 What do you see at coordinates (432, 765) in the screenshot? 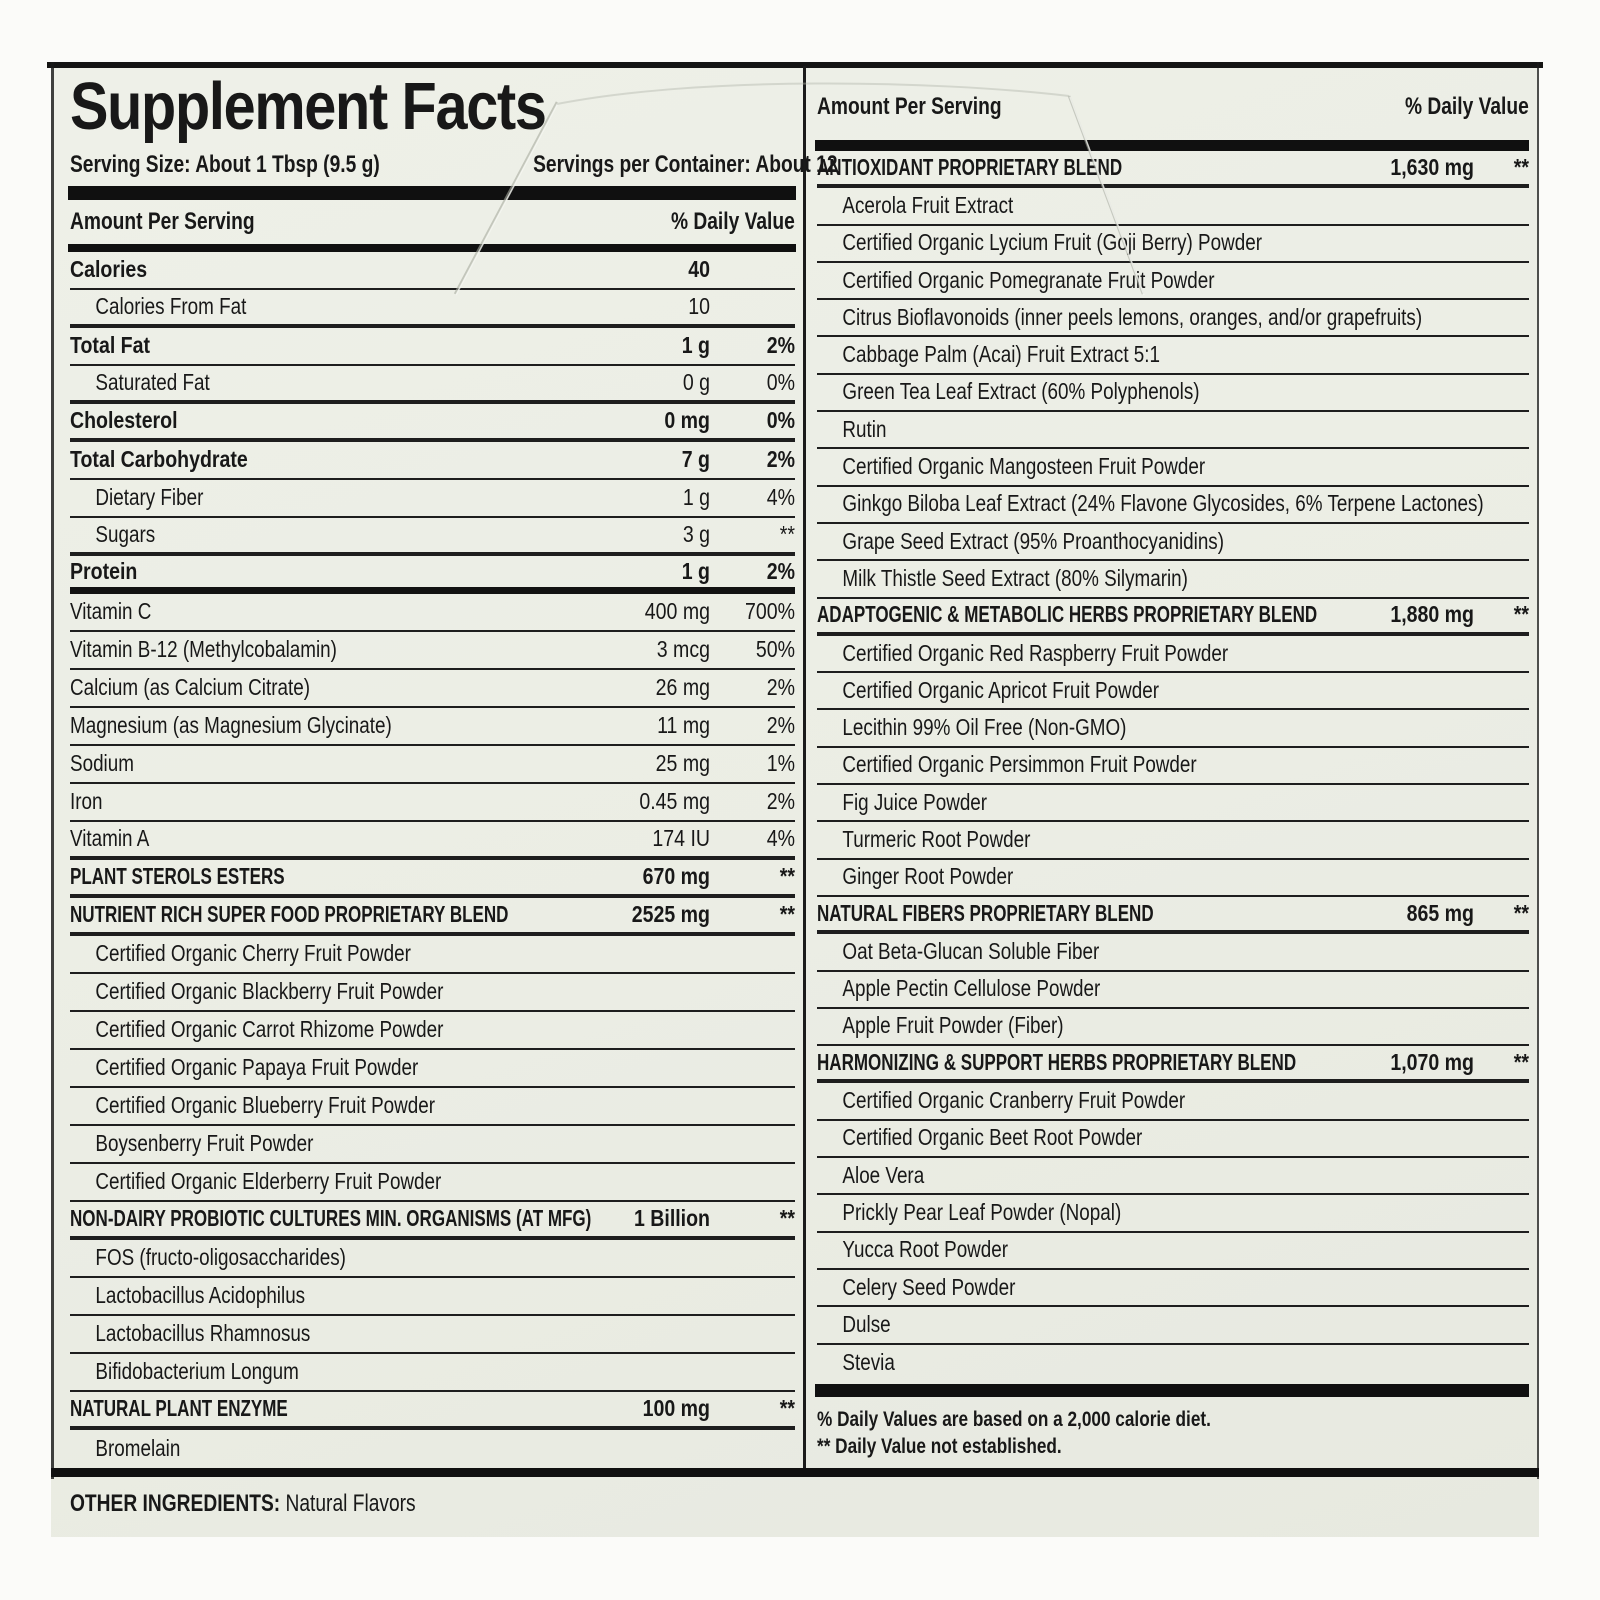
I see `table-row: Sodium 25 mg 1%` at bounding box center [432, 765].